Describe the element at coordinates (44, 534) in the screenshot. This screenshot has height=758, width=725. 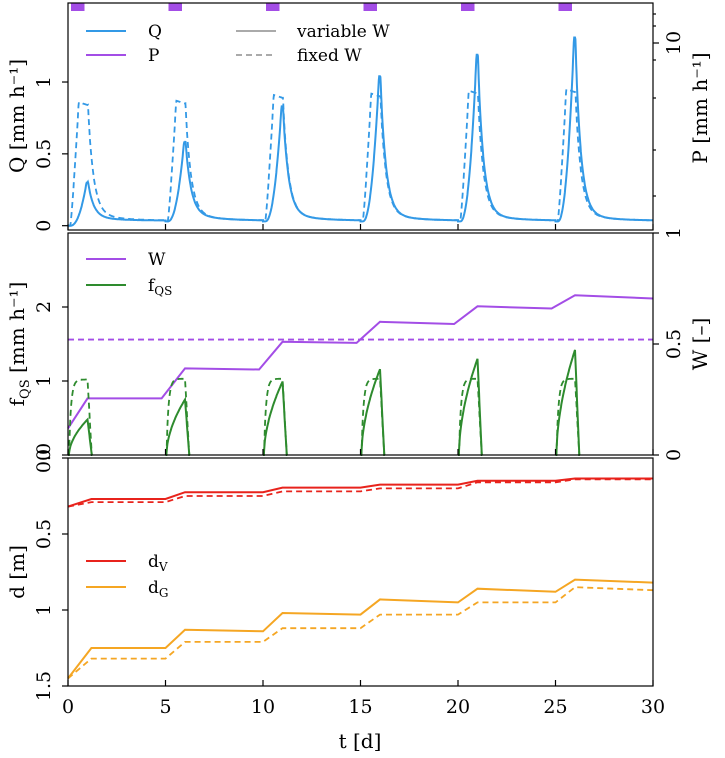
I see `bottom-ytick-label-1: 0.5` at that location.